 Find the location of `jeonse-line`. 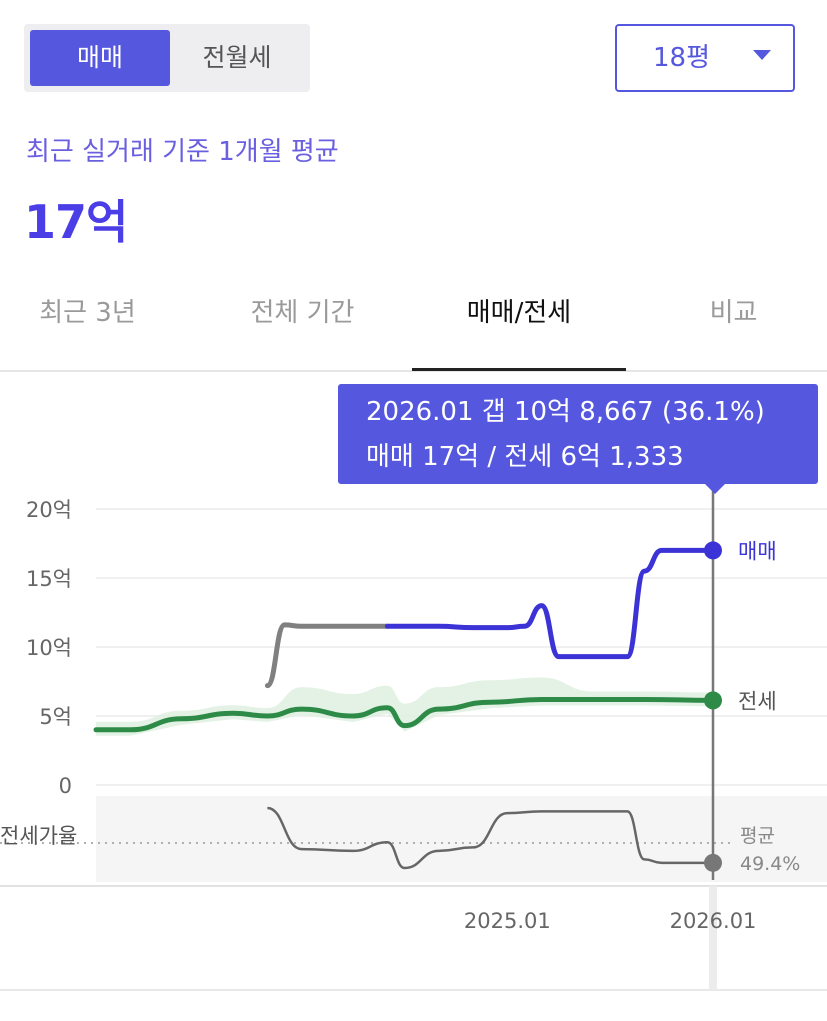

jeonse-line is located at coordinates (404, 714).